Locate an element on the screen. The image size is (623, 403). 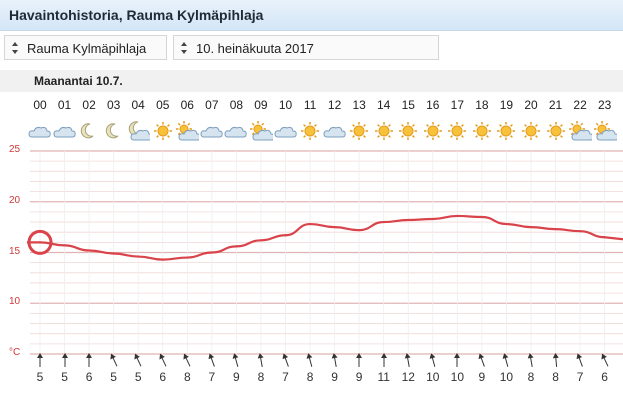
hour-label: 03 is located at coordinates (113, 105).